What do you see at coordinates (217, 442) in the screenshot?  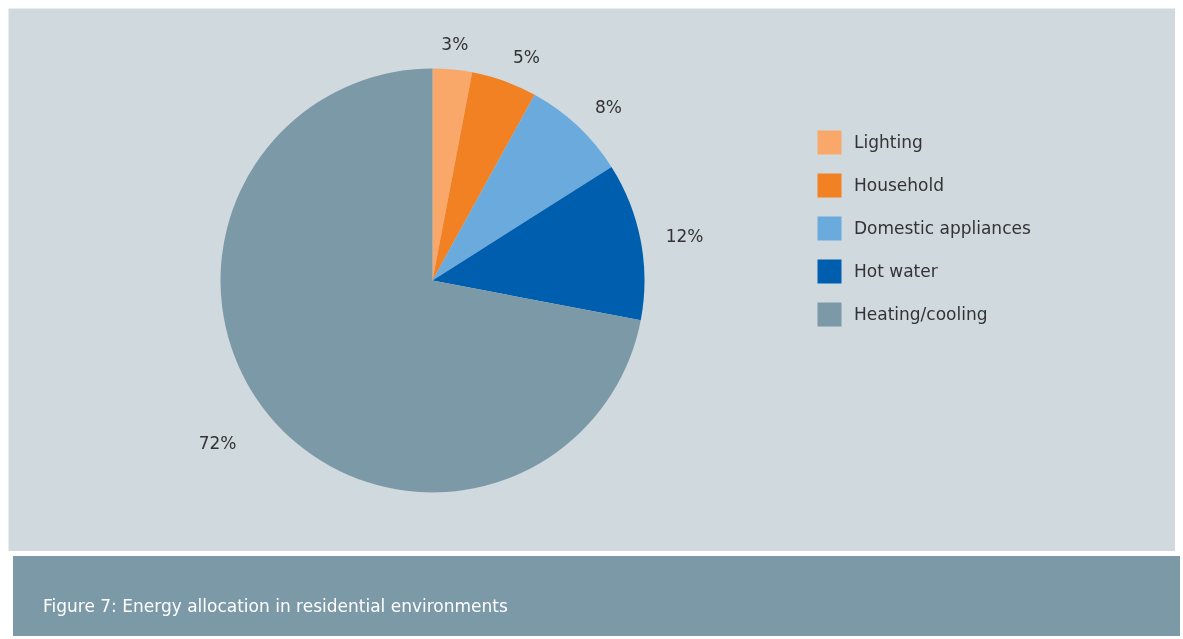 I see `data-label: 72%` at bounding box center [217, 442].